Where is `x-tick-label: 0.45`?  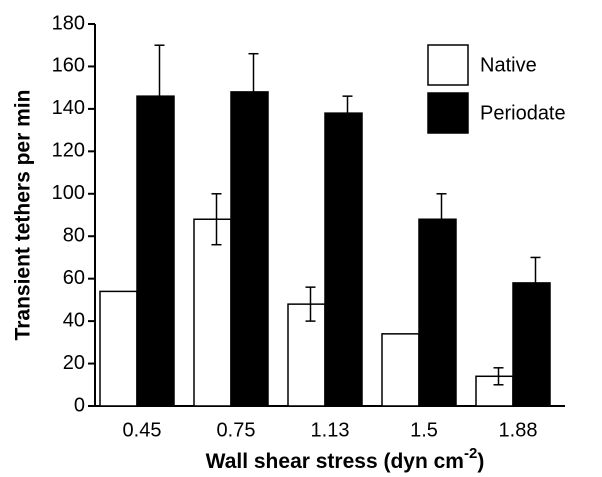
x-tick-label: 0.45 is located at coordinates (142, 430).